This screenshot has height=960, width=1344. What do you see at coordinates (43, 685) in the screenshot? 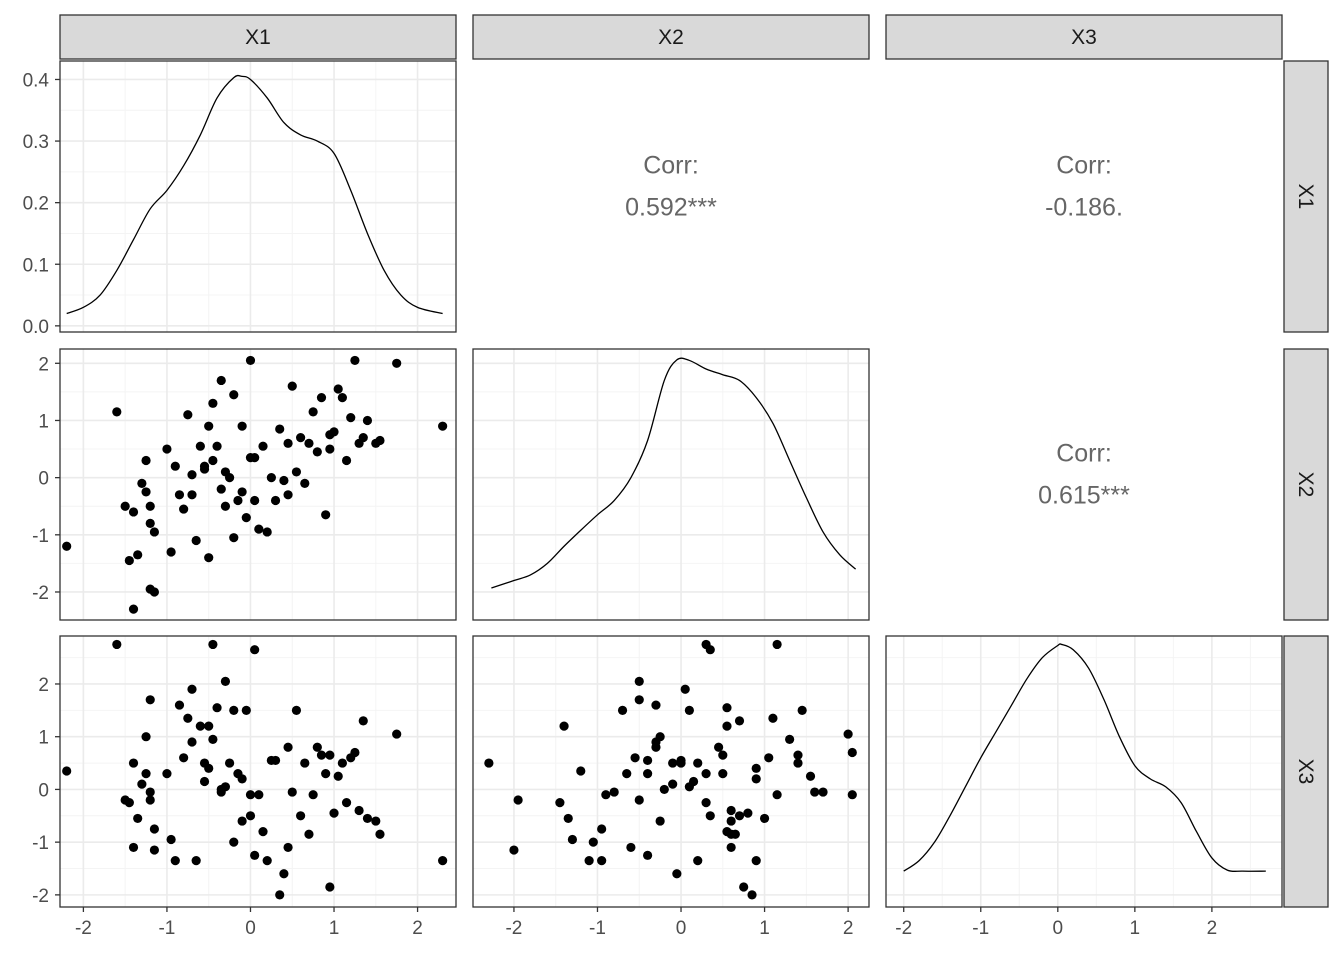
I see `y-tick-label: 2` at bounding box center [43, 685].